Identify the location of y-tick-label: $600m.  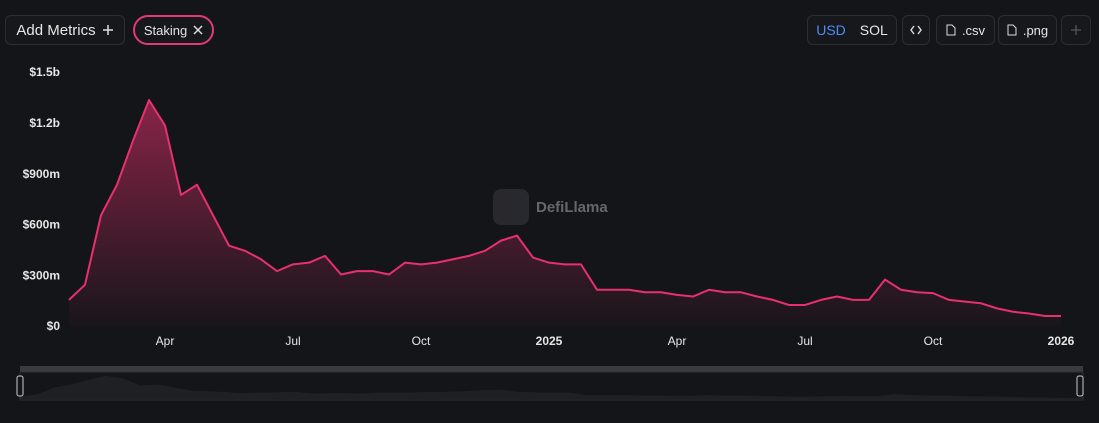
(41, 225).